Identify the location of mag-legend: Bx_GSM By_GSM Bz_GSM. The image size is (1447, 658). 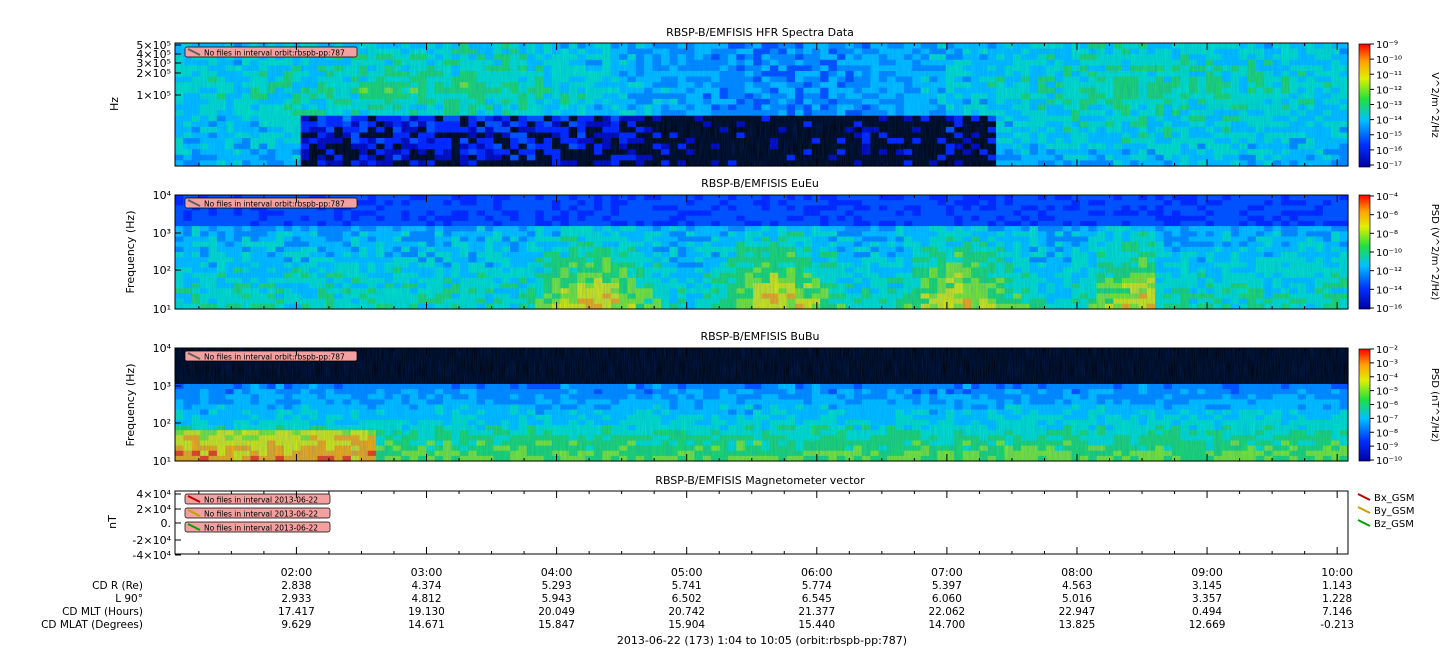
(1386, 511).